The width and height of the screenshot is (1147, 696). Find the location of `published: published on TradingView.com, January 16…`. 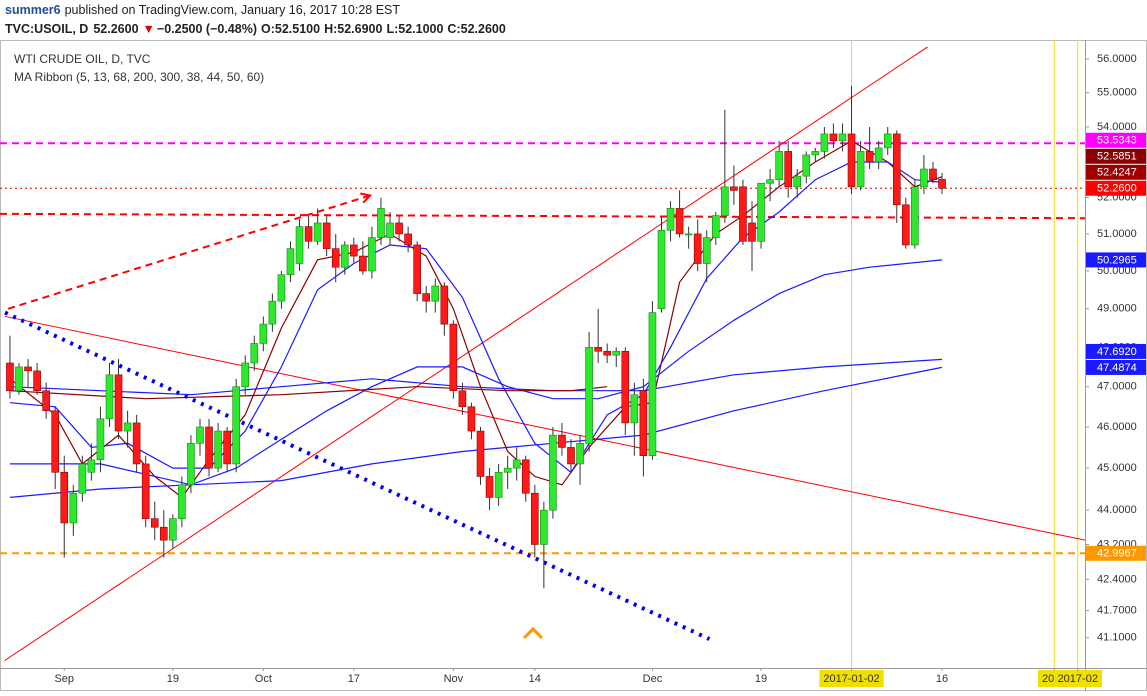

published: published on TradingView.com, January 16… is located at coordinates (233, 10).